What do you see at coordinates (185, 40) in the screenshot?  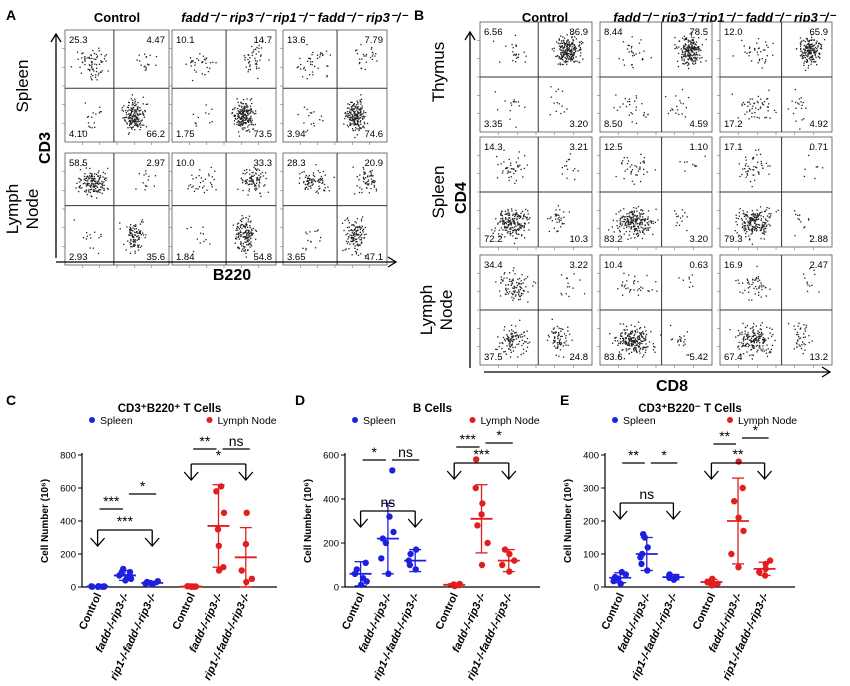 I see `quadrant-value-ul: 10.1` at bounding box center [185, 40].